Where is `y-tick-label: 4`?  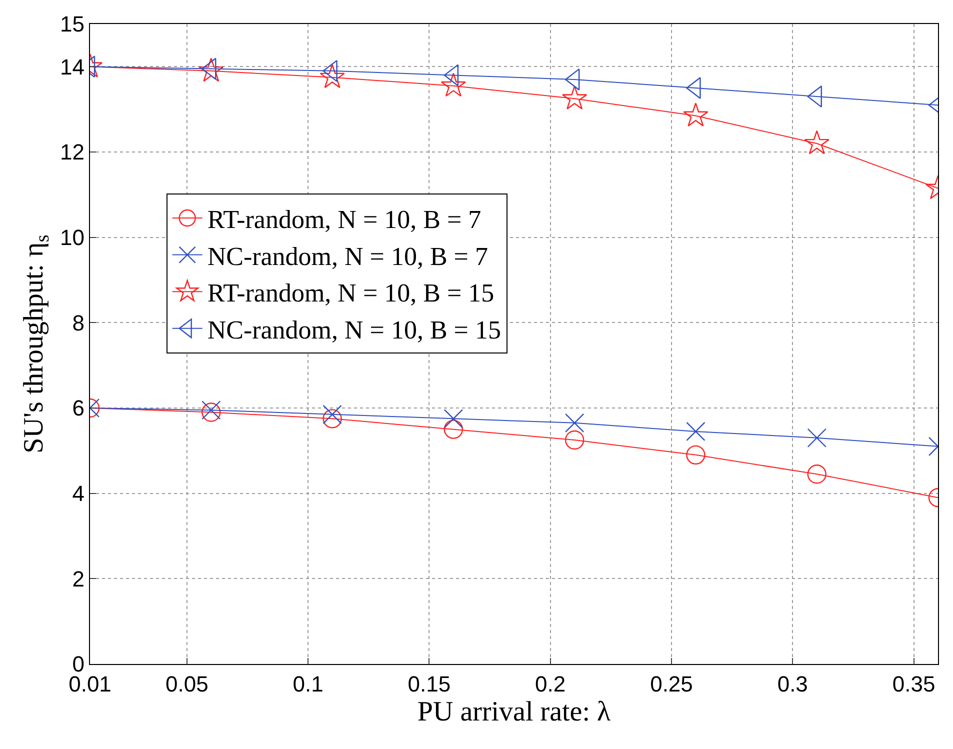 y-tick-label: 4 is located at coordinates (78, 493).